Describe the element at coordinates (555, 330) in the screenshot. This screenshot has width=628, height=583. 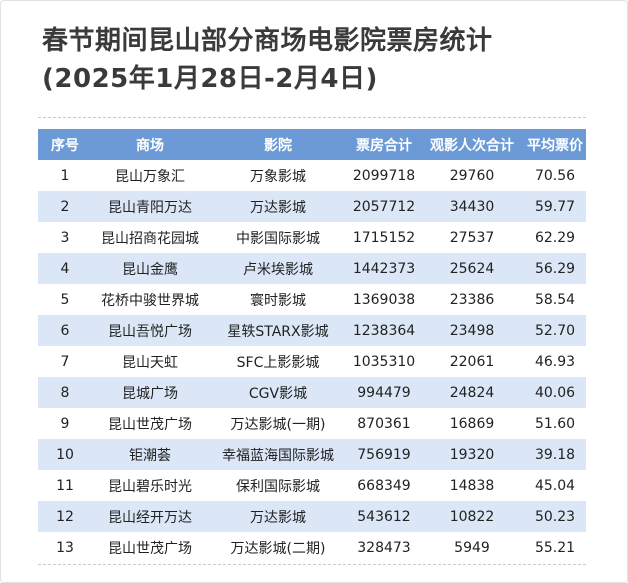
I see `cell-avg-price: 52.70` at that location.